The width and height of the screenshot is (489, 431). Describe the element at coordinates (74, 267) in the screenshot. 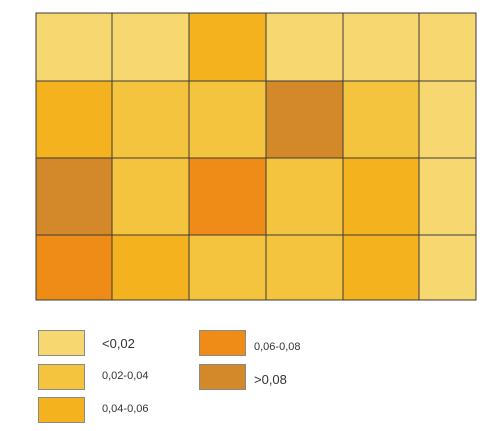

I see `heatmap-cell-r4-c1` at that location.